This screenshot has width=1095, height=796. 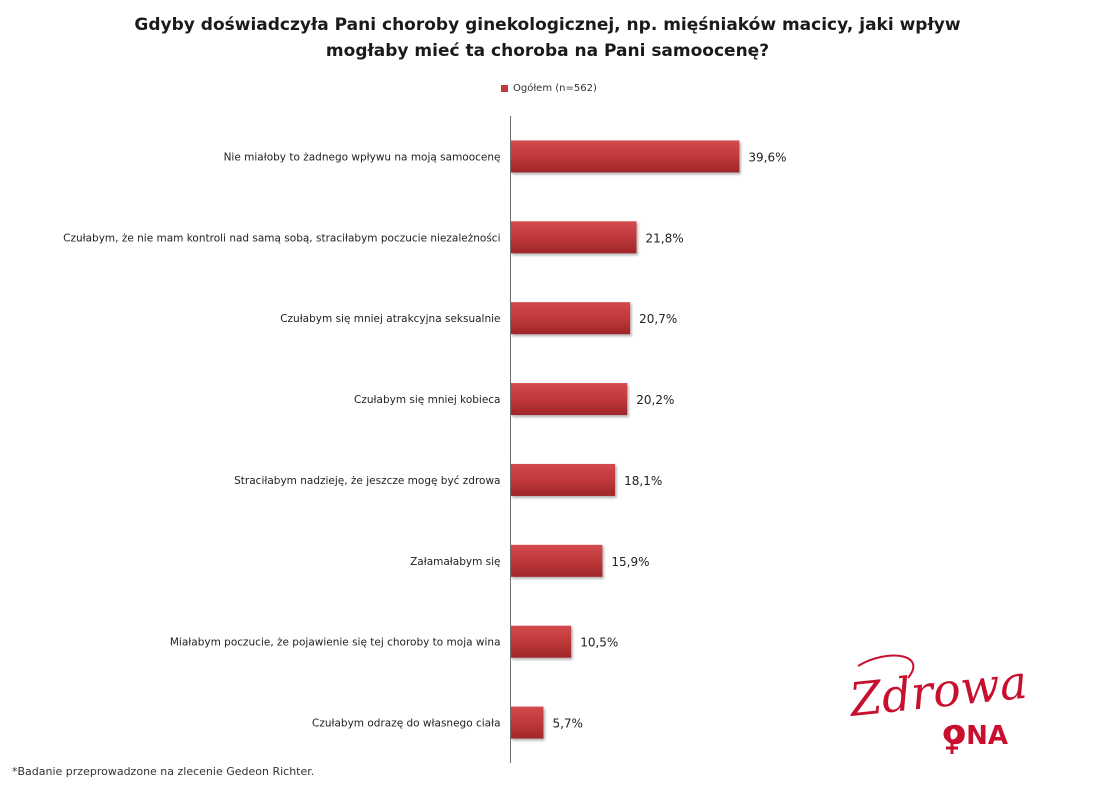 What do you see at coordinates (599, 643) in the screenshot?
I see `value-label: 10,5%` at bounding box center [599, 643].